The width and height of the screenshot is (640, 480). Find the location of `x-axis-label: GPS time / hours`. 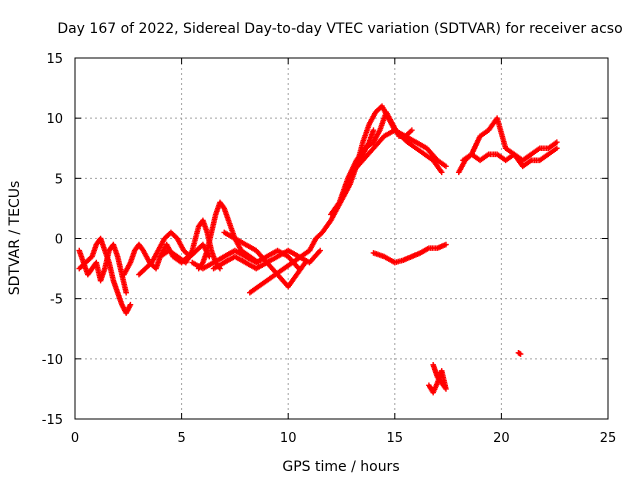

x-axis-label: GPS time / hours is located at coordinates (340, 467).